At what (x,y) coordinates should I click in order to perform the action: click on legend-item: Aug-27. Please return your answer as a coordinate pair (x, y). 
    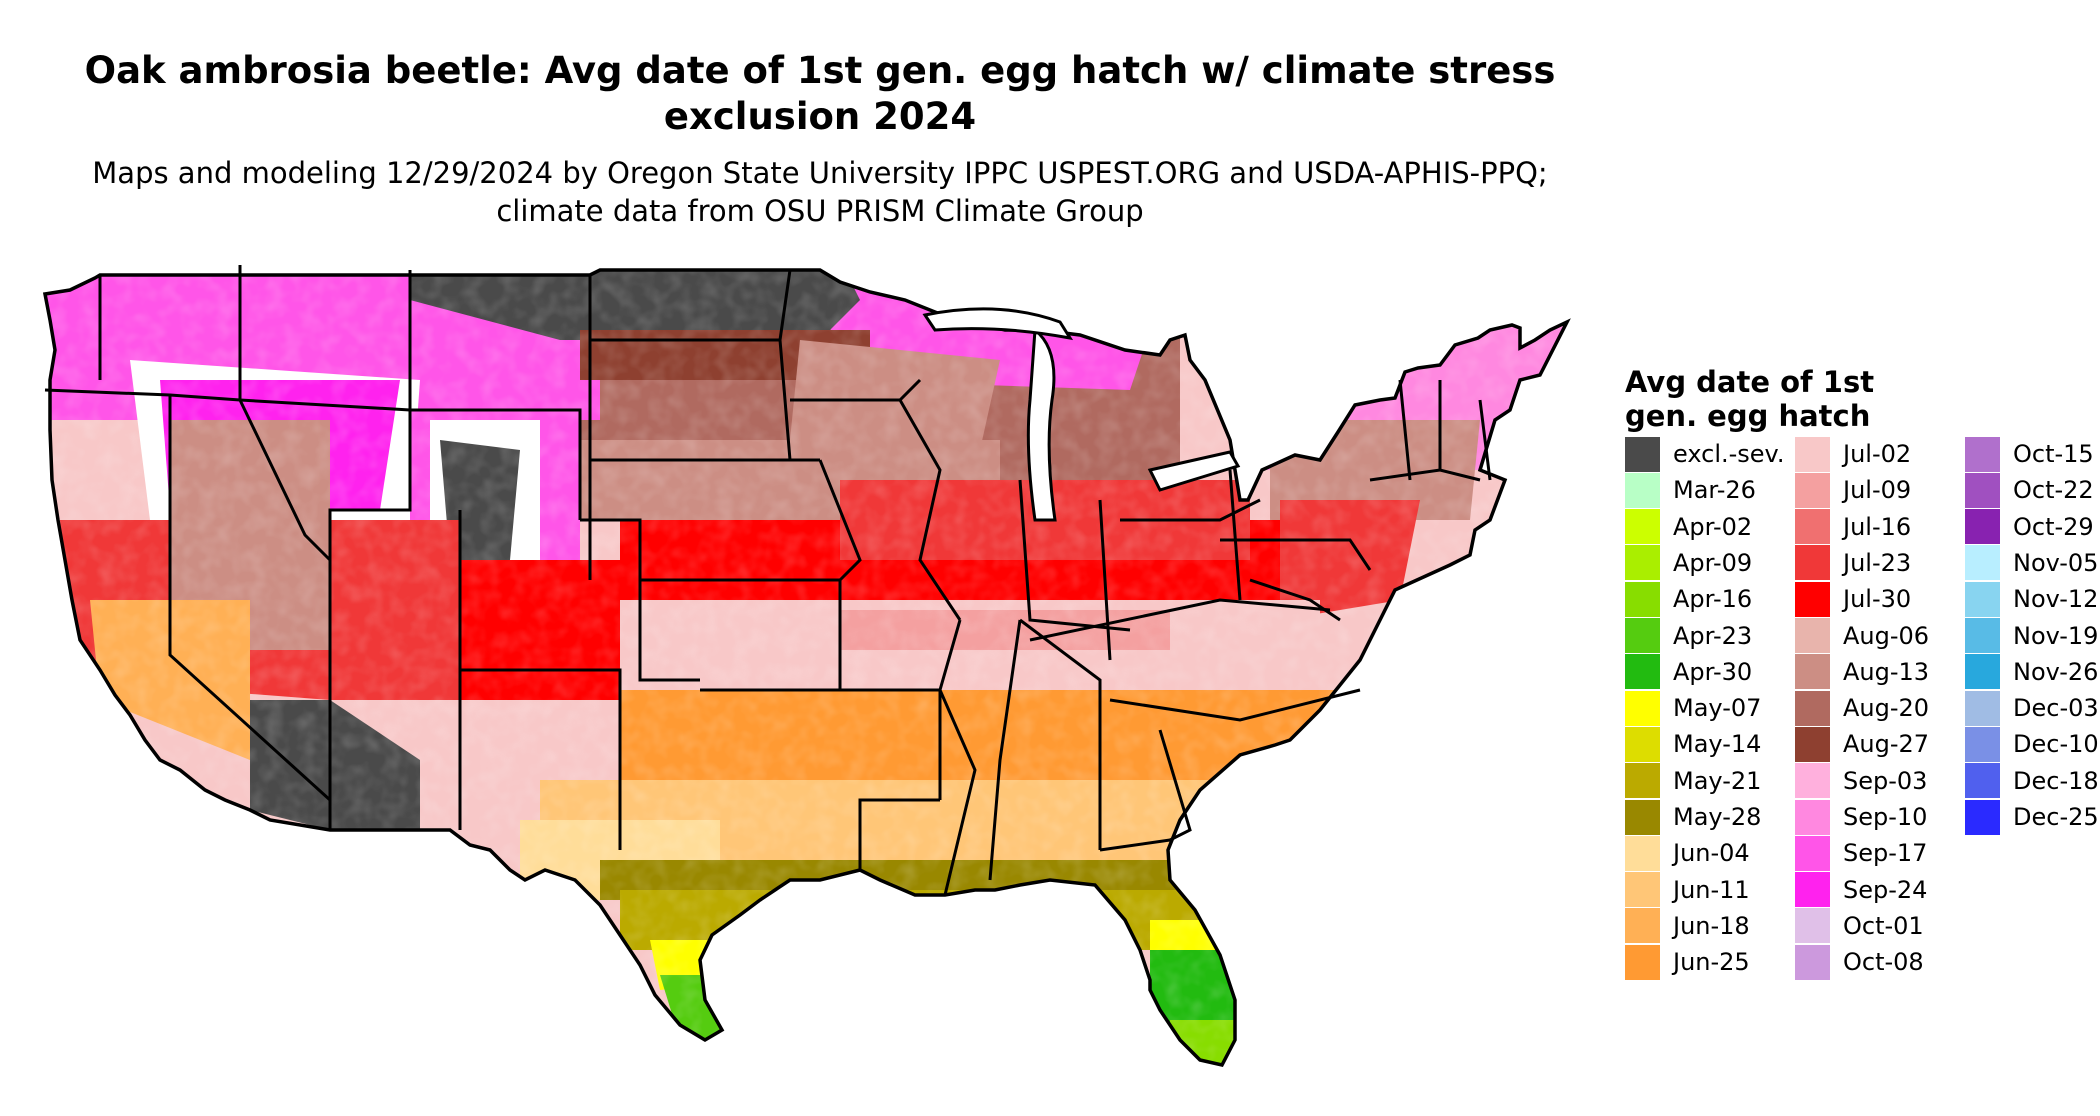
    Looking at the image, I should click on (1862, 744).